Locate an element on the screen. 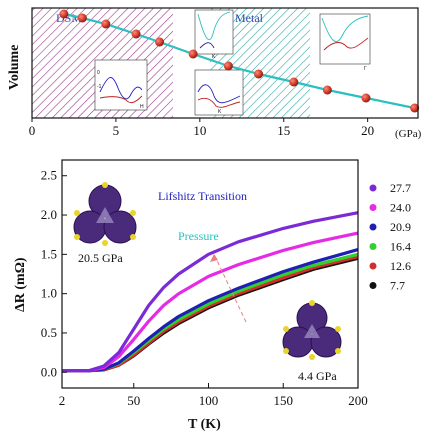 This screenshot has width=434, height=434. inset-band-3: K is located at coordinates (219, 92).